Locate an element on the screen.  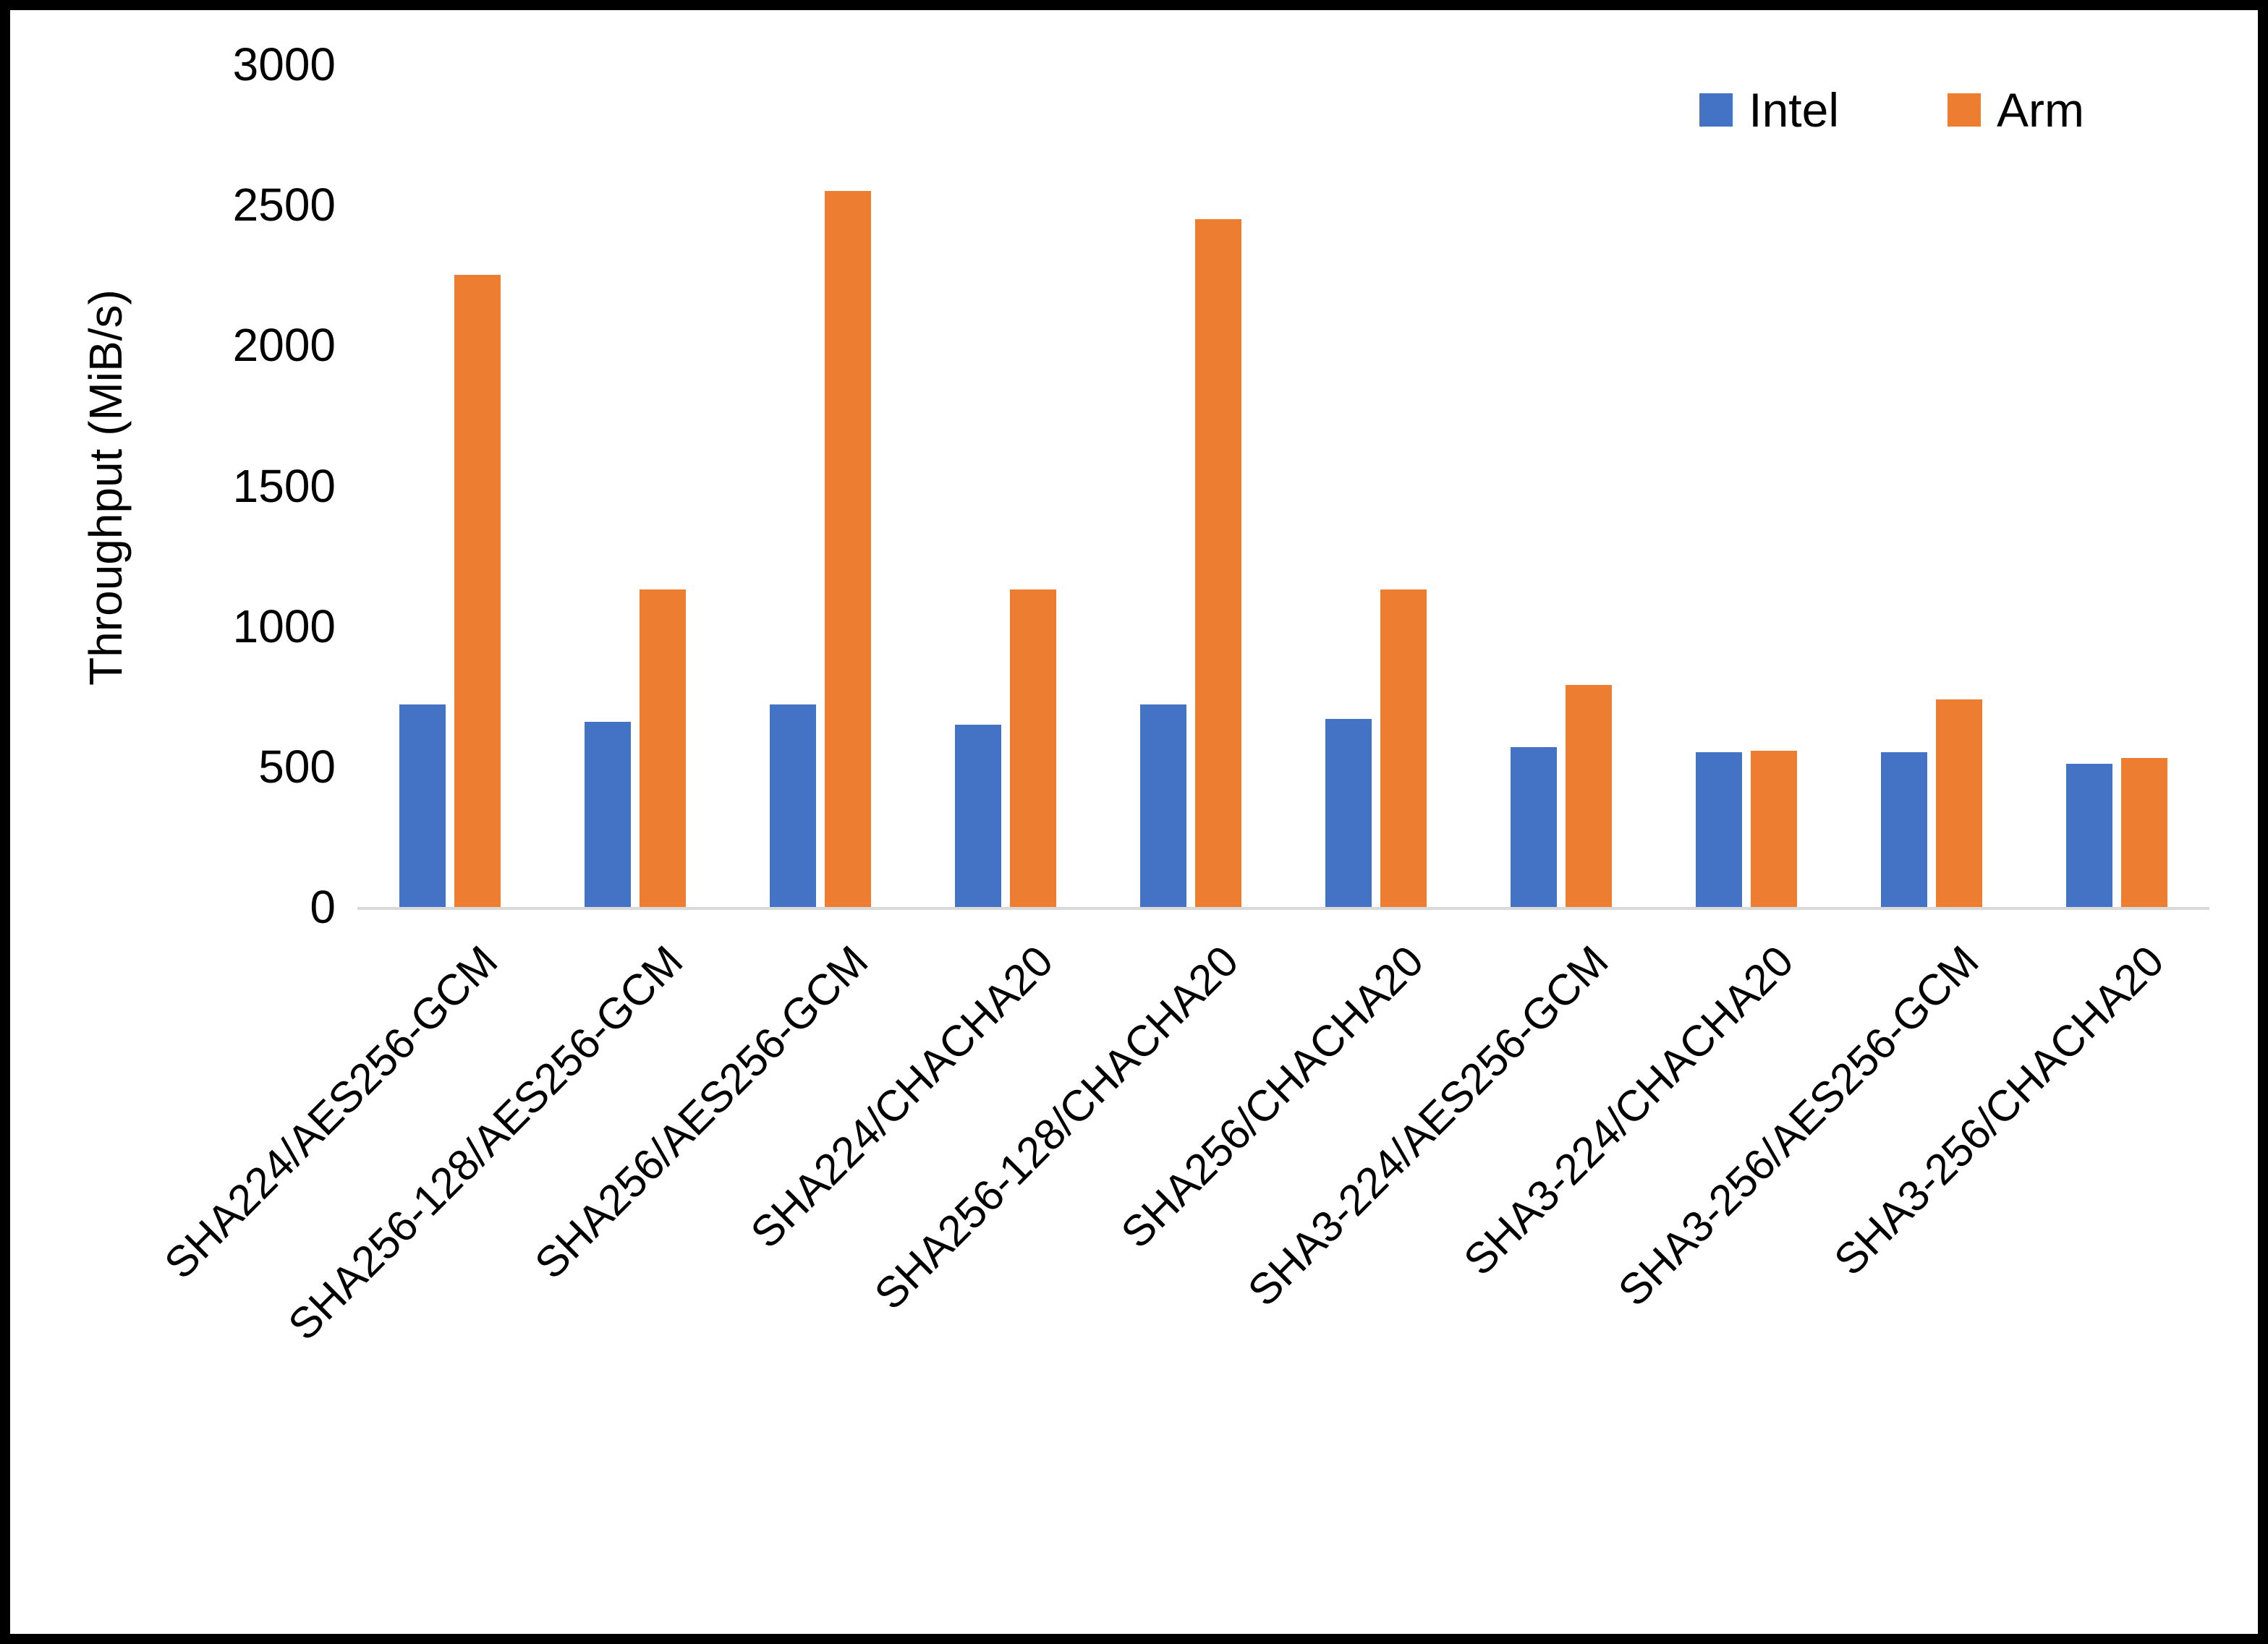
legend: Intel Arm is located at coordinates (1892, 109).